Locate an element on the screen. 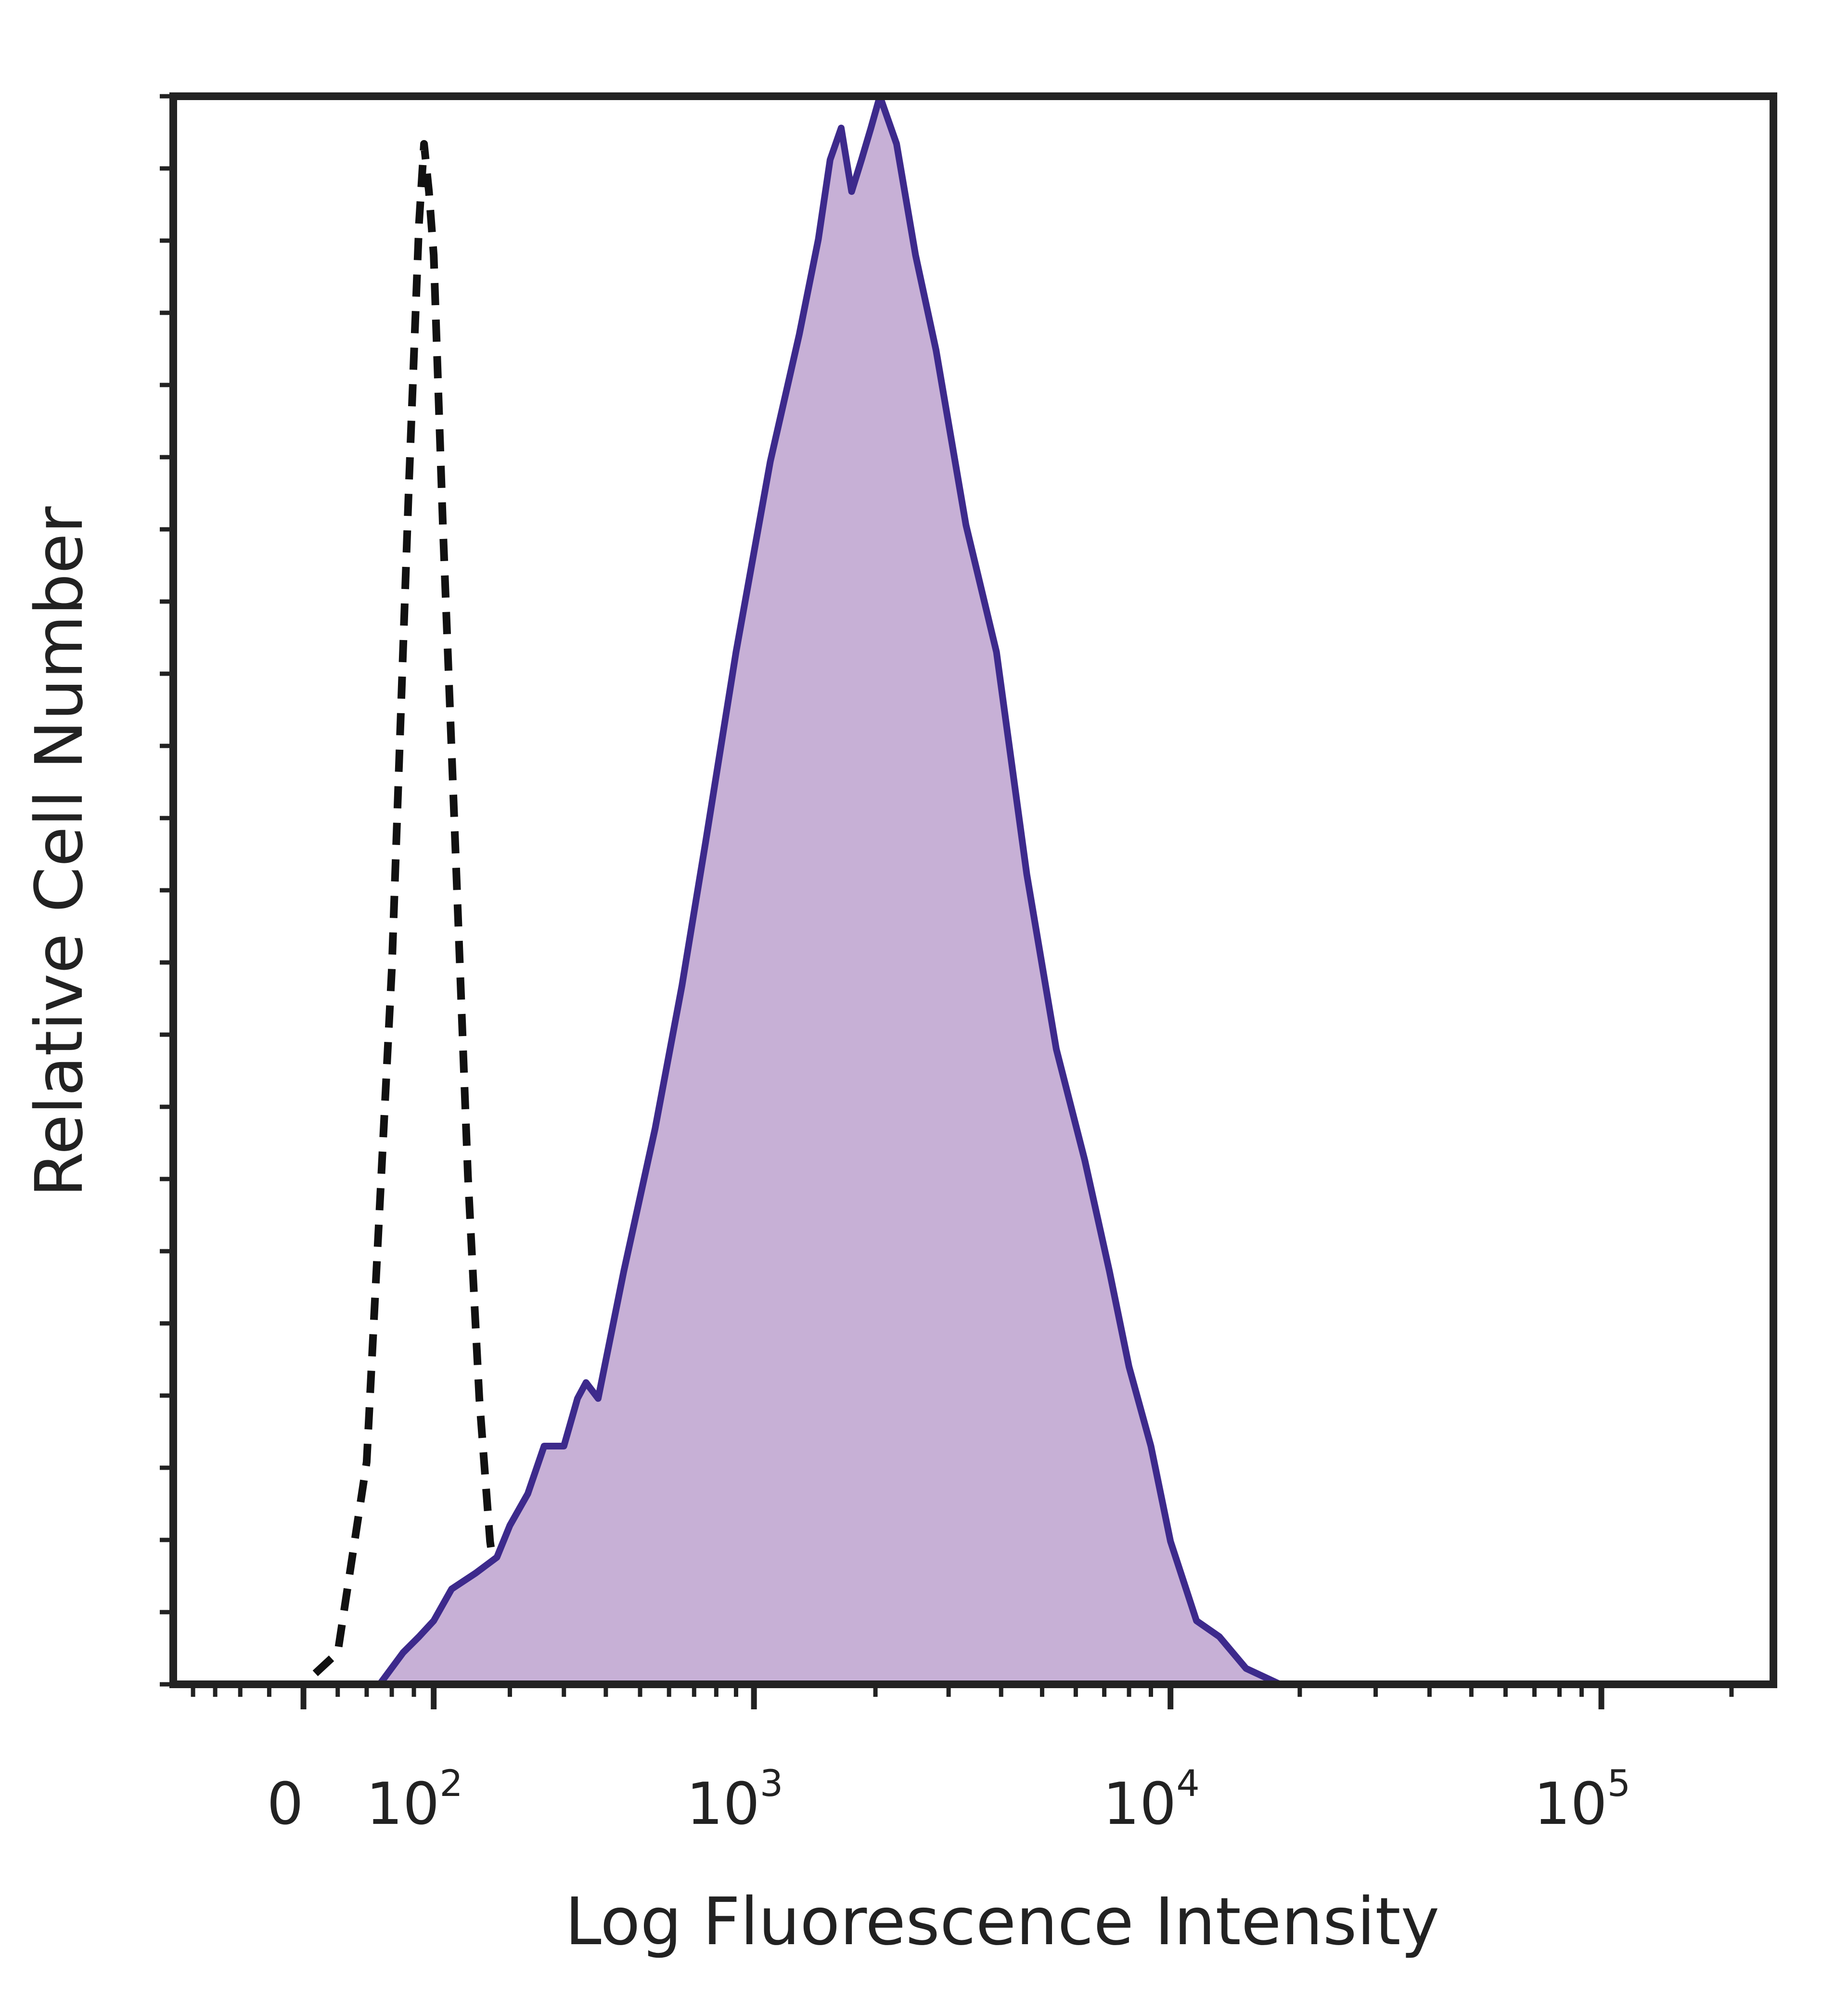  x-tick-label: 10⁴ is located at coordinates (1151, 1800).